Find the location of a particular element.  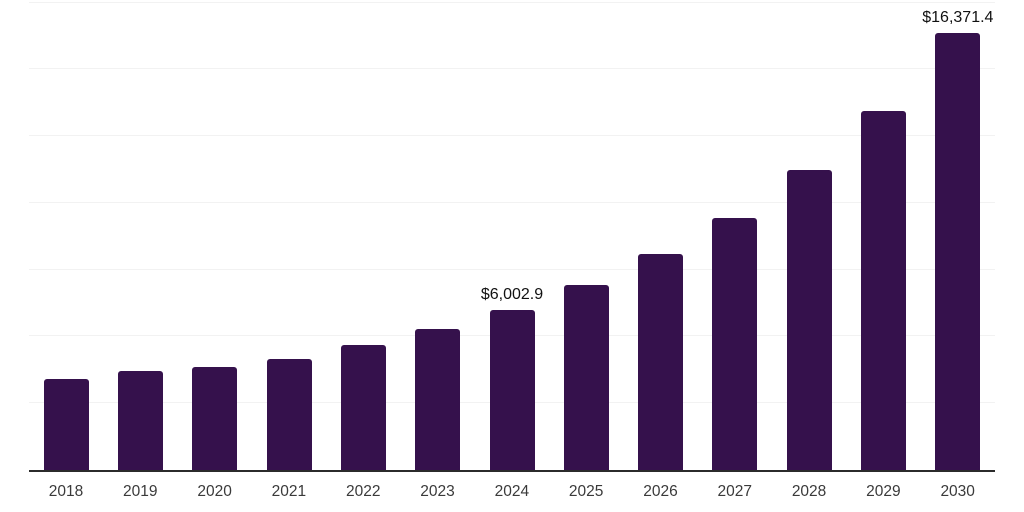

x-tick-label-2021: 2021 is located at coordinates (289, 491).